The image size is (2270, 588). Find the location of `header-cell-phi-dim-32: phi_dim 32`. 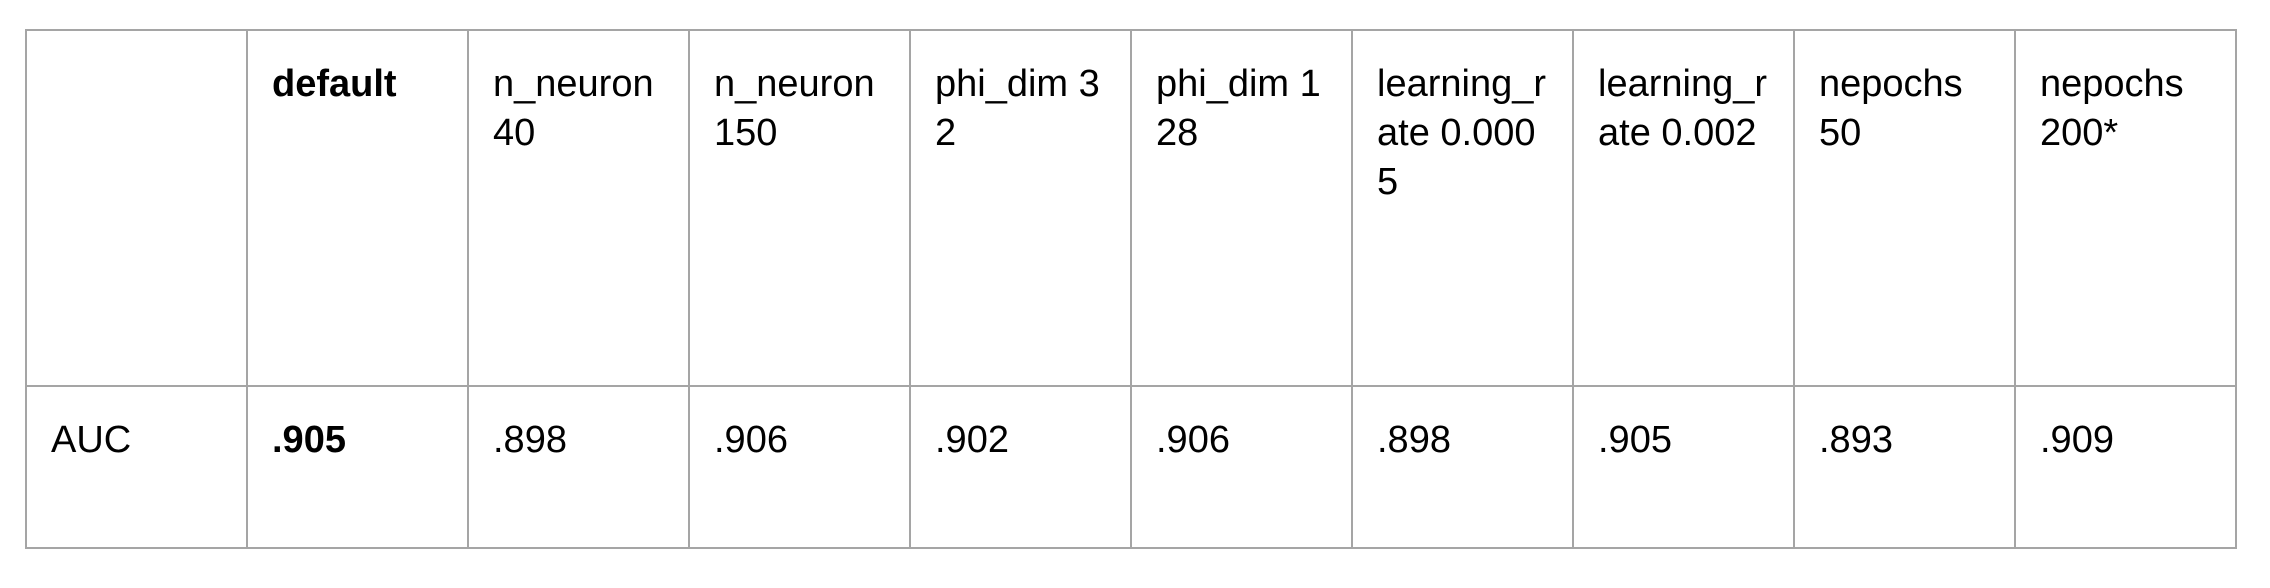

header-cell-phi-dim-32: phi_dim 32 is located at coordinates (1020, 208).